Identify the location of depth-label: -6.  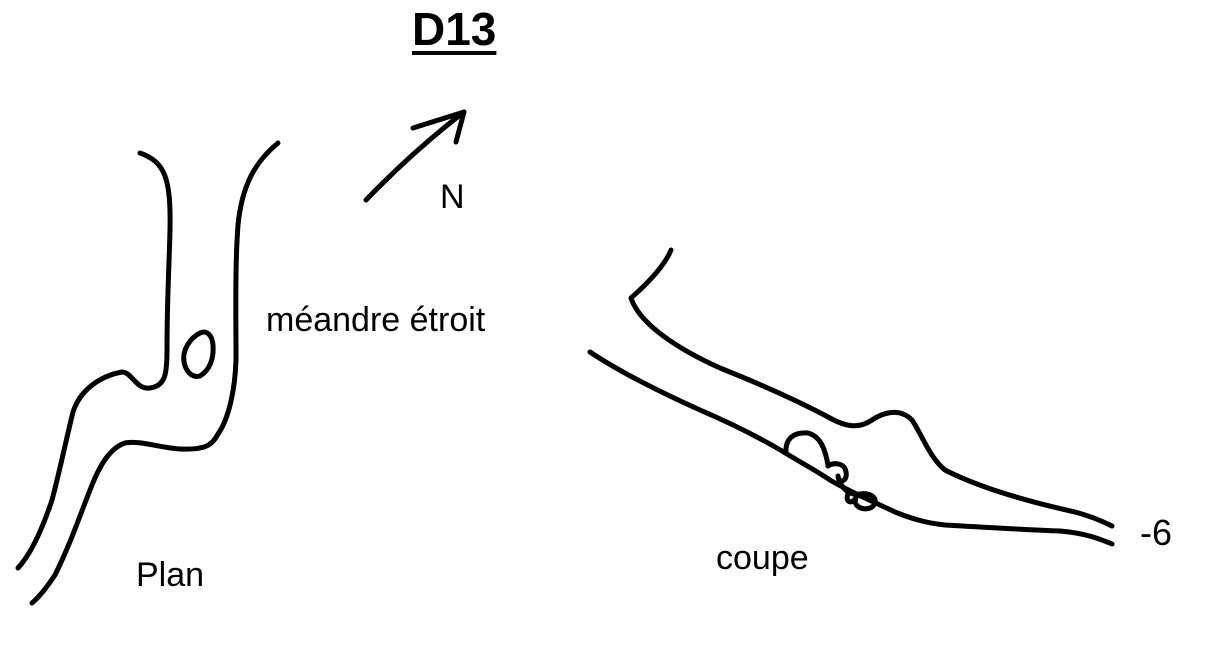
(1156, 532).